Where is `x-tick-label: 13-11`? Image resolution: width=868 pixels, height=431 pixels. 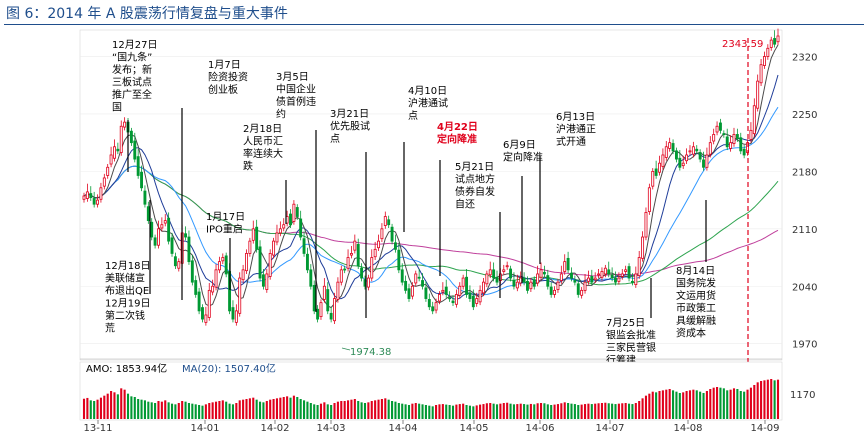 x-tick-label: 13-11 is located at coordinates (97, 427).